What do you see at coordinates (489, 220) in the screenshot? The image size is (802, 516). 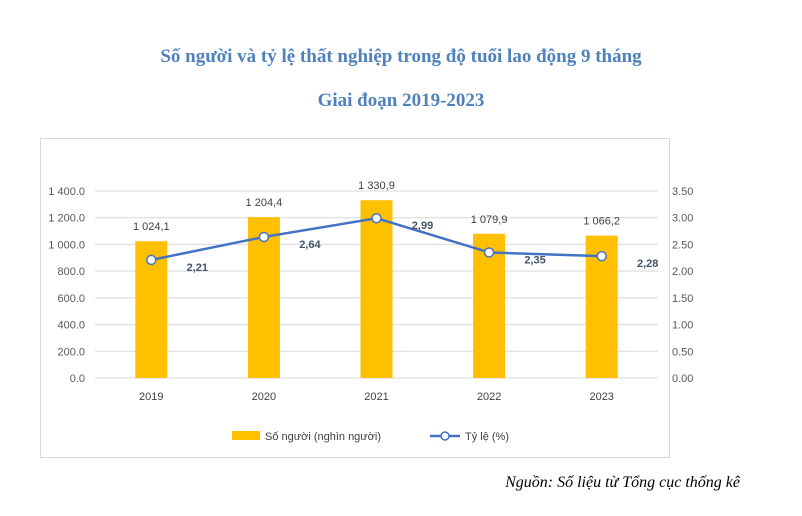 I see `bar-label: 1 079,9` at bounding box center [489, 220].